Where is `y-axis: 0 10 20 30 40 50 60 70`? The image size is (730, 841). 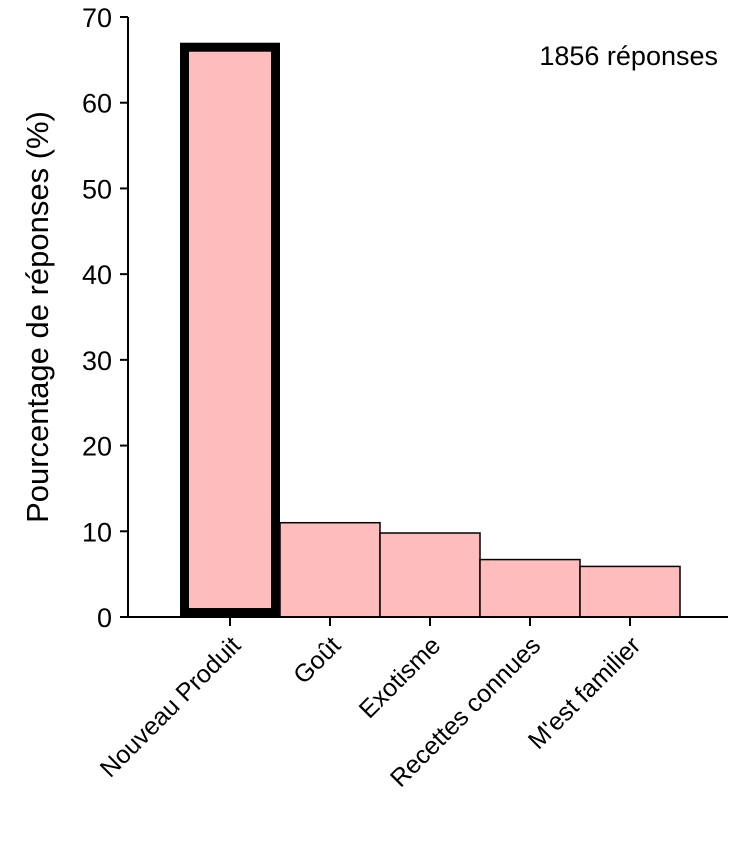
y-axis: 0 10 20 30 40 50 60 70 is located at coordinates (105, 318).